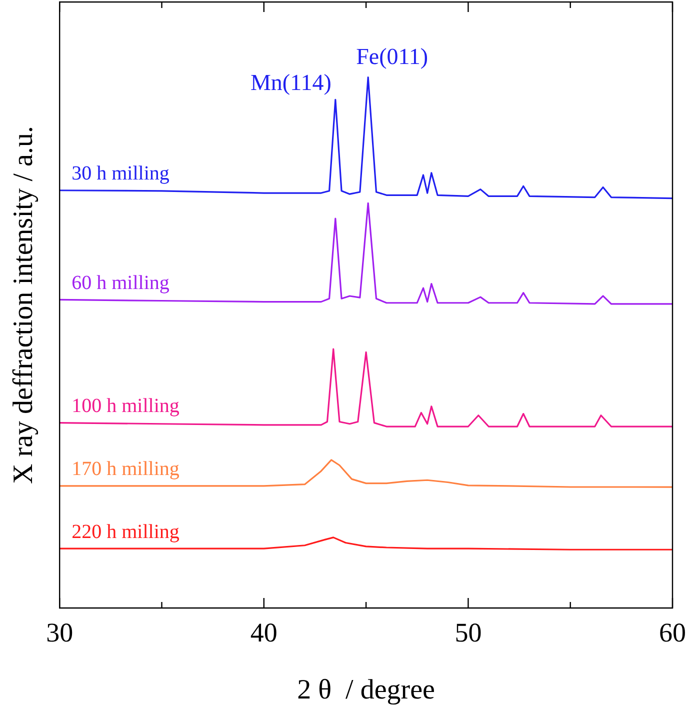 The width and height of the screenshot is (696, 716). What do you see at coordinates (126, 531) in the screenshot?
I see `series-label: 220 h milling` at bounding box center [126, 531].